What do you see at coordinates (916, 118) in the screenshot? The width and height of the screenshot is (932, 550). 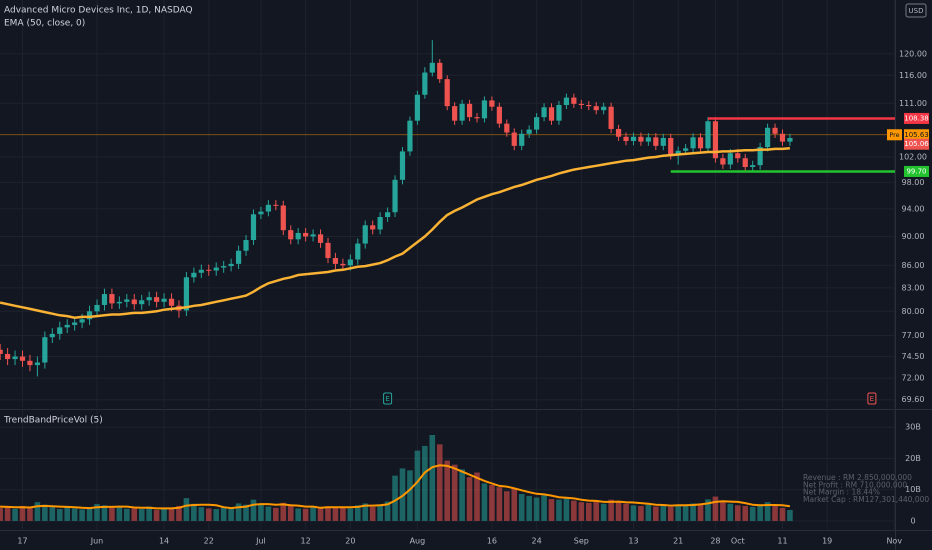 I see `level-label: 108.38` at bounding box center [916, 118].